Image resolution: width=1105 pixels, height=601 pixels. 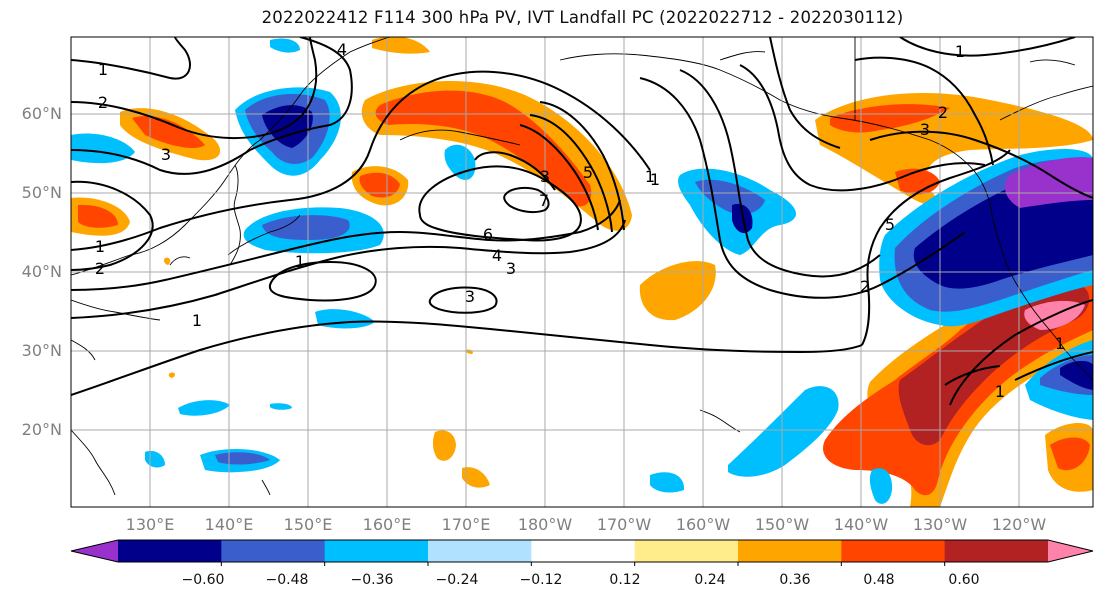 What do you see at coordinates (782, 524) in the screenshot?
I see `lon-label: 150°W` at bounding box center [782, 524].